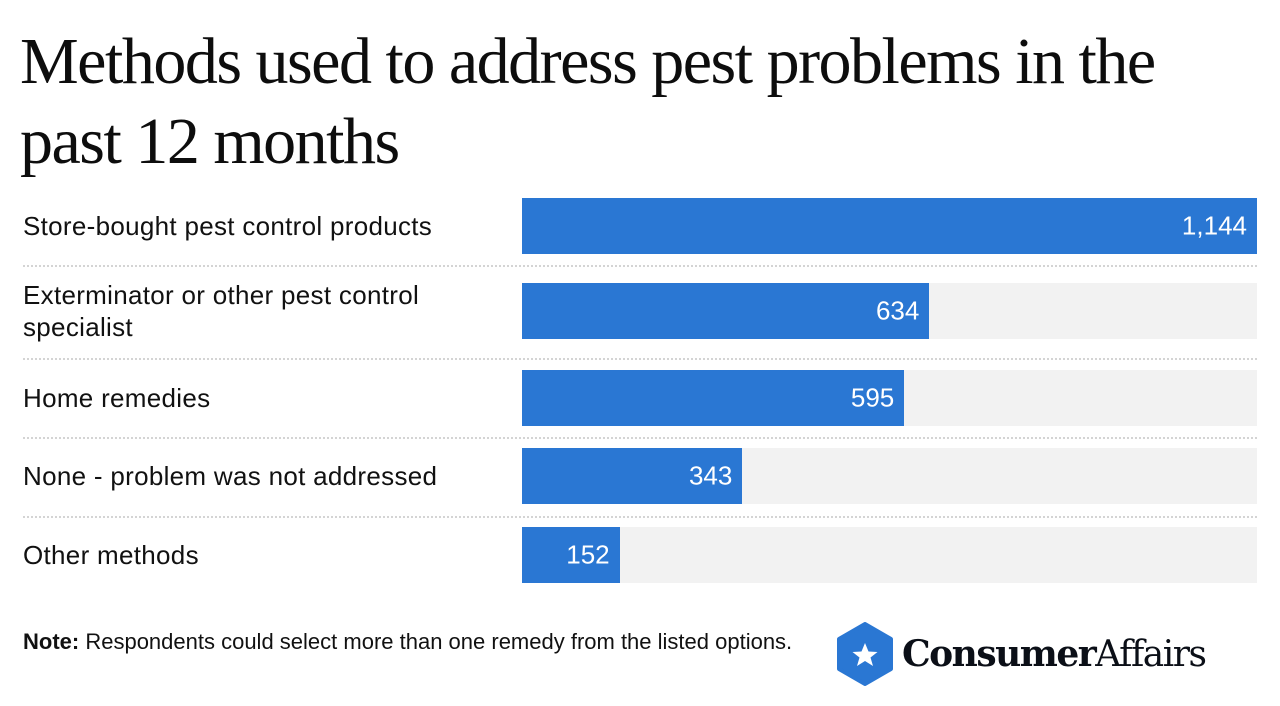 This screenshot has height=706, width=1280. Describe the element at coordinates (51, 641) in the screenshot. I see `note-label: Note:` at that location.